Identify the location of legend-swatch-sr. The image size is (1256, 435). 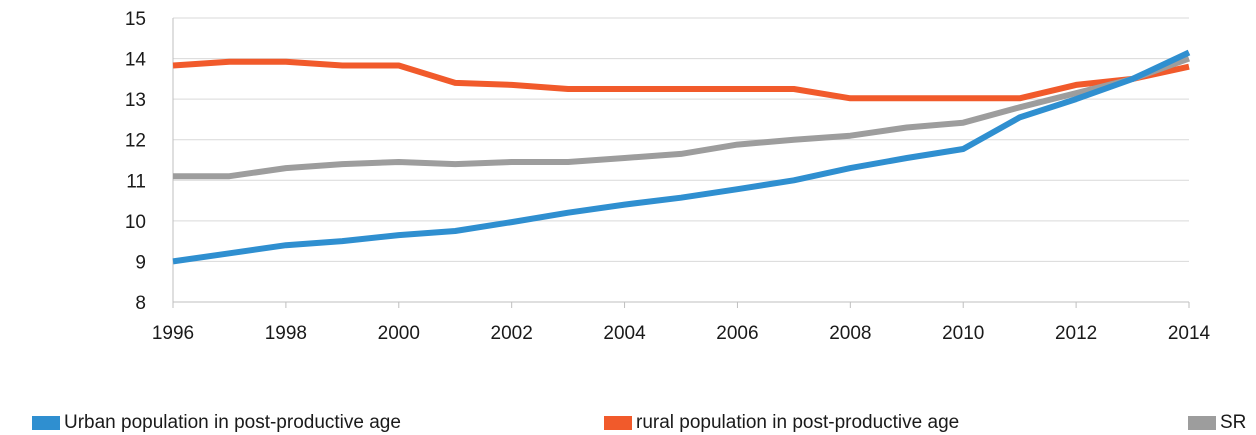
(1202, 423).